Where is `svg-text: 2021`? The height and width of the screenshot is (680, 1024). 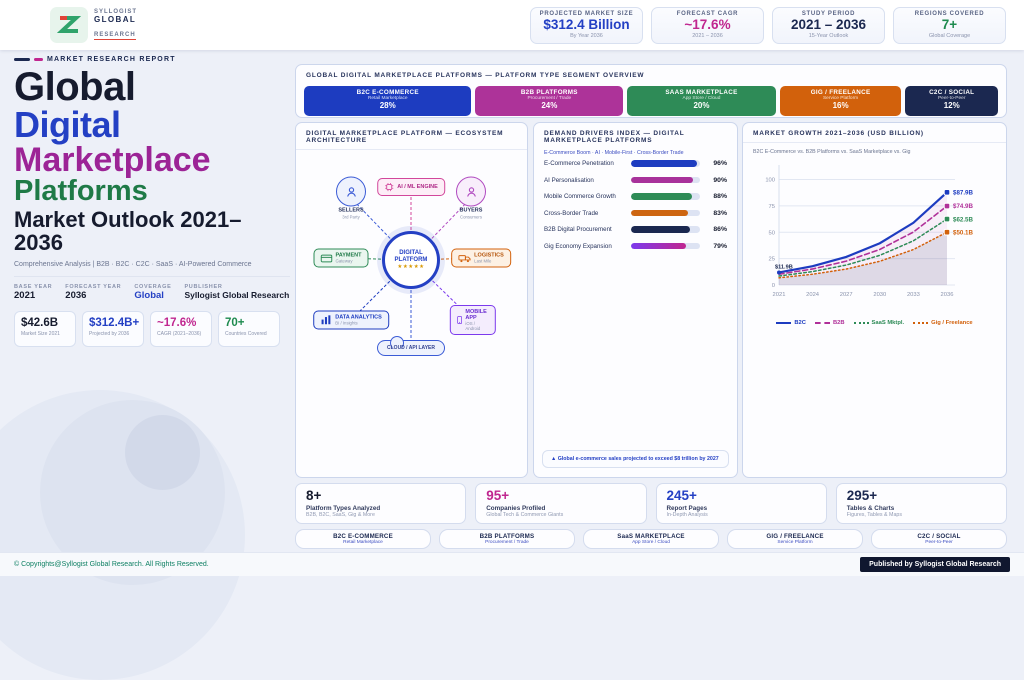
svg-text: 2021 is located at coordinates (779, 295).